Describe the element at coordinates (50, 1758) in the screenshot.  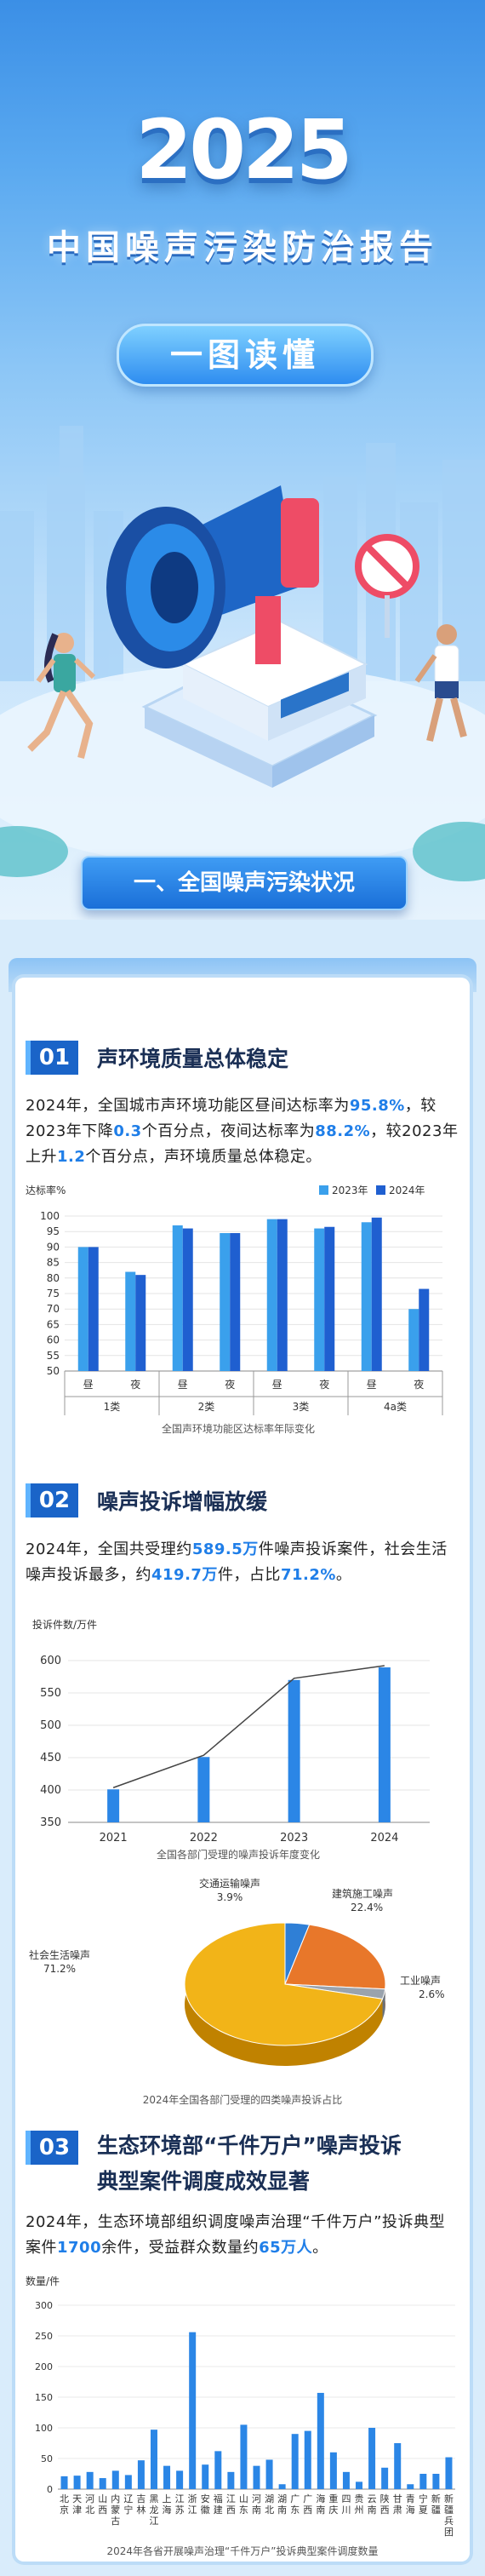
I see `y-tick-label: 450` at that location.